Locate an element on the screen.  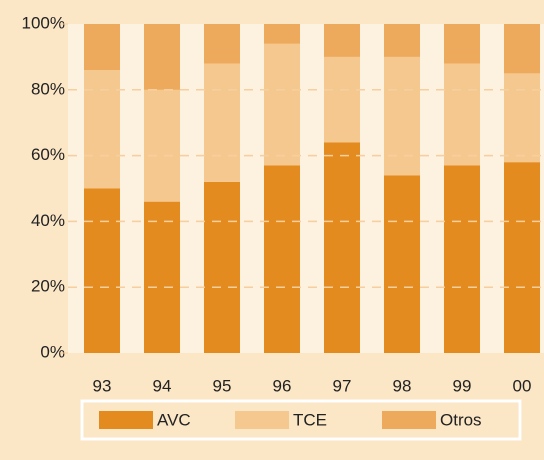
y-tick-label: 80% is located at coordinates (48, 88).